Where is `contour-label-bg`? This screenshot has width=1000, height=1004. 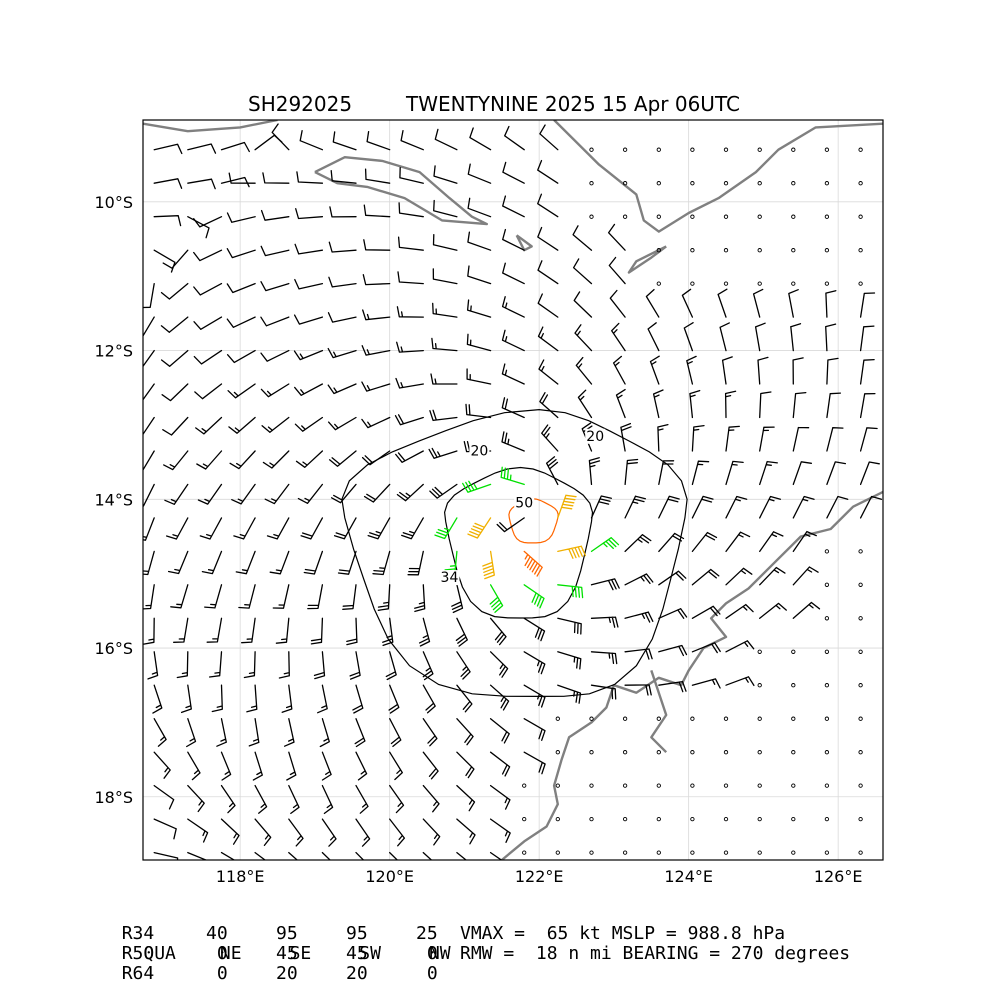 contour-label-bg is located at coordinates (524, 503).